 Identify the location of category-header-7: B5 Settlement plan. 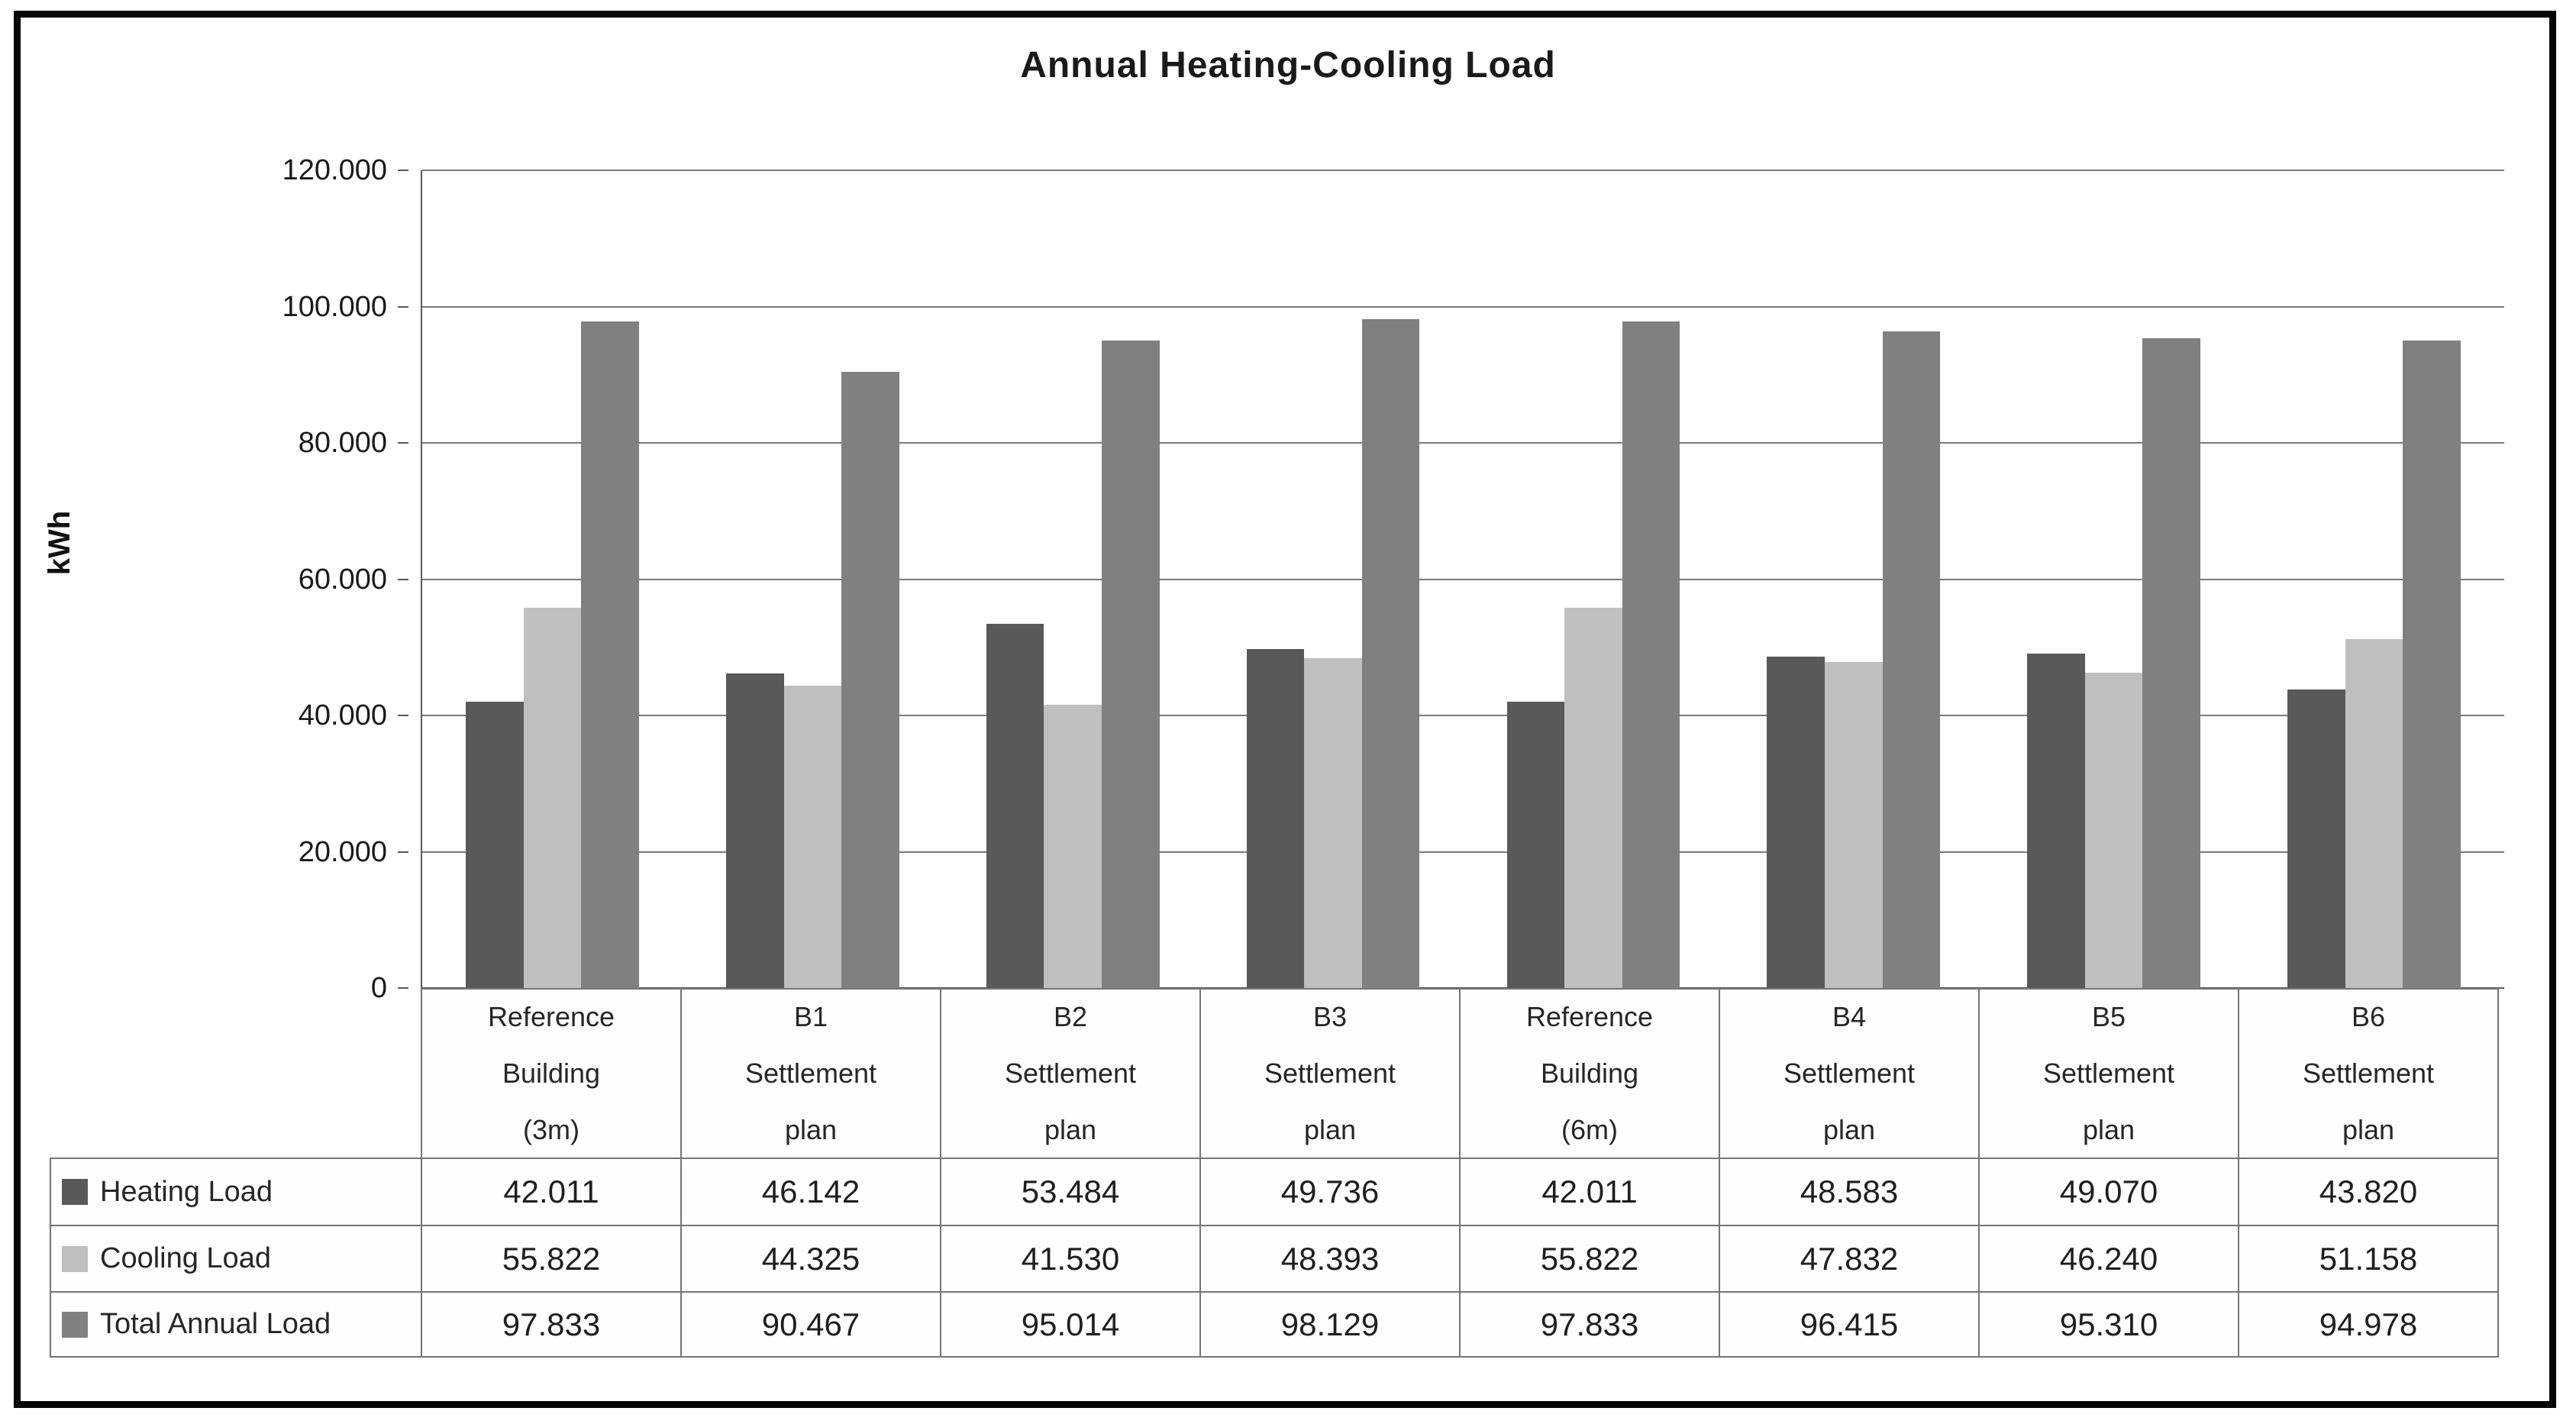
(2109, 1073).